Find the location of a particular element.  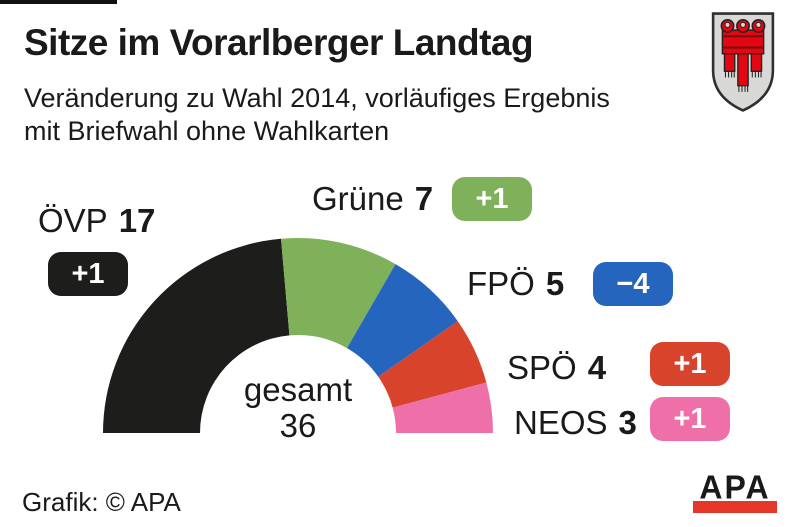

party-seats: 17 is located at coordinates (137, 220).